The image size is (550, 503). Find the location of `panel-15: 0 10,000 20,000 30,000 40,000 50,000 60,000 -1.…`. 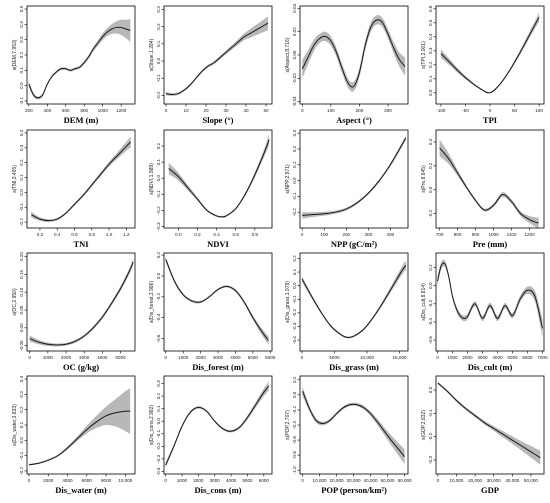

panel-15: 0 10,000 20,000 30,000 40,000 50,000 60,000 -1.… is located at coordinates (348, 435).